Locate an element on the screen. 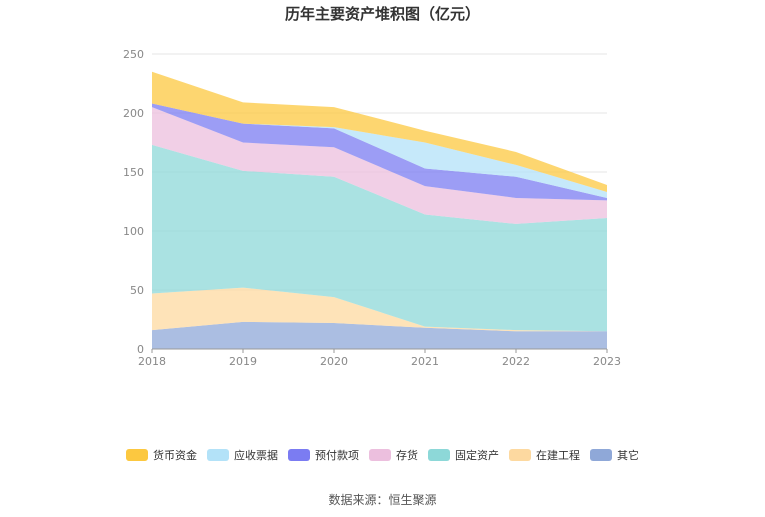  legend: 货币资金 应收票据 预付款项 存货 固定资产 在建工程 其它 is located at coordinates (382, 455).